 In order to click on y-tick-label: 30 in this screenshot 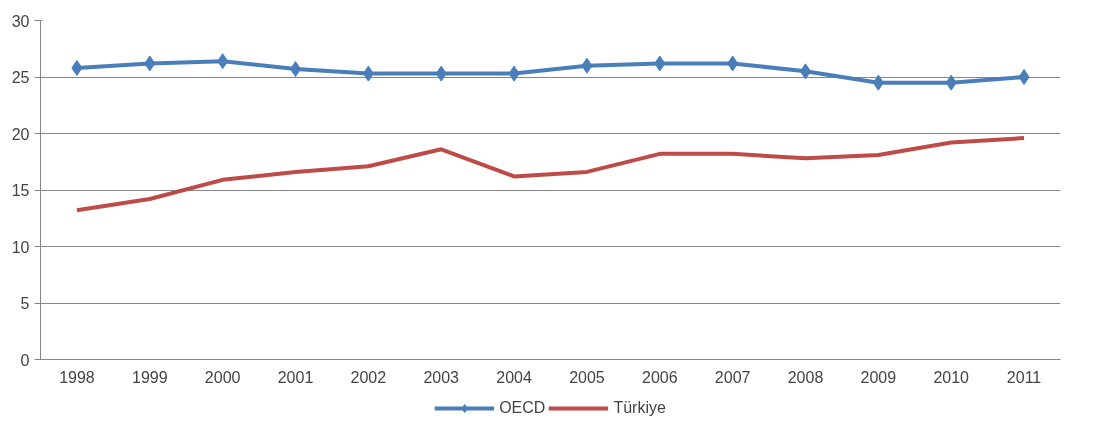, I will do `click(20, 21)`.